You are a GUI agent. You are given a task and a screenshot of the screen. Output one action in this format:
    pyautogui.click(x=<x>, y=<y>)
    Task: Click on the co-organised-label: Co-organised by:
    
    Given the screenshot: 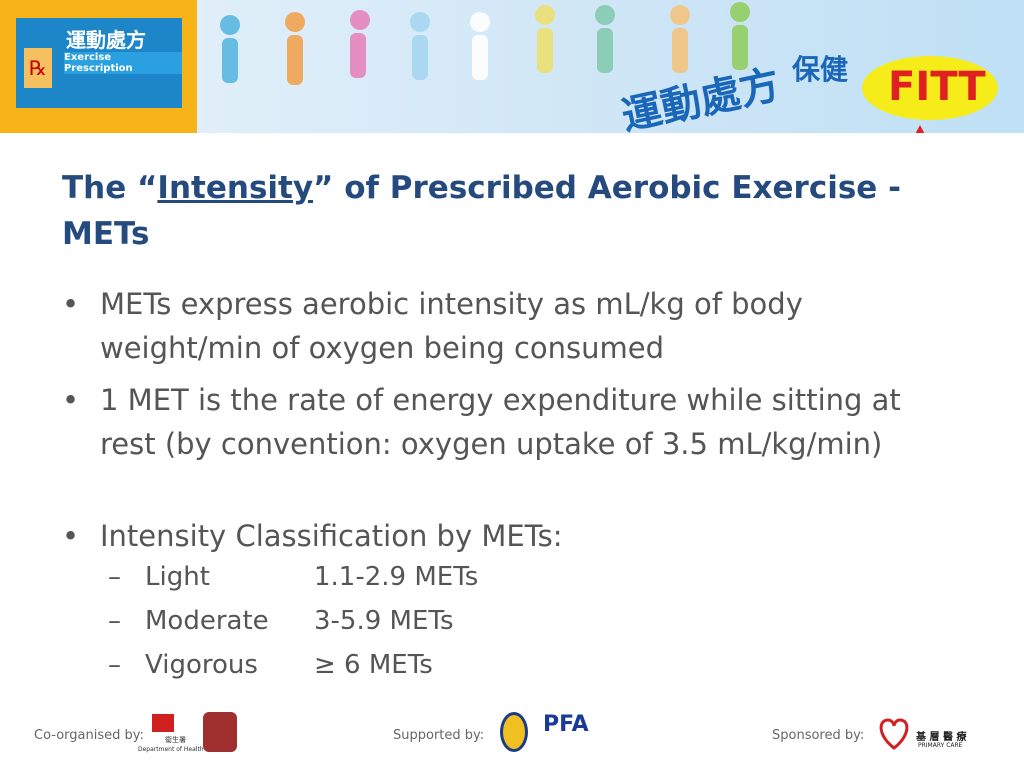 What is the action you would take?
    pyautogui.click(x=89, y=735)
    